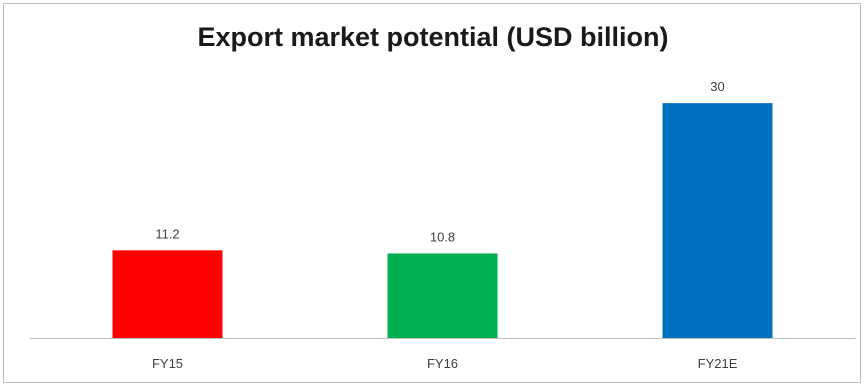 This screenshot has width=866, height=387. What do you see at coordinates (167, 294) in the screenshot?
I see `bar-fy15` at bounding box center [167, 294].